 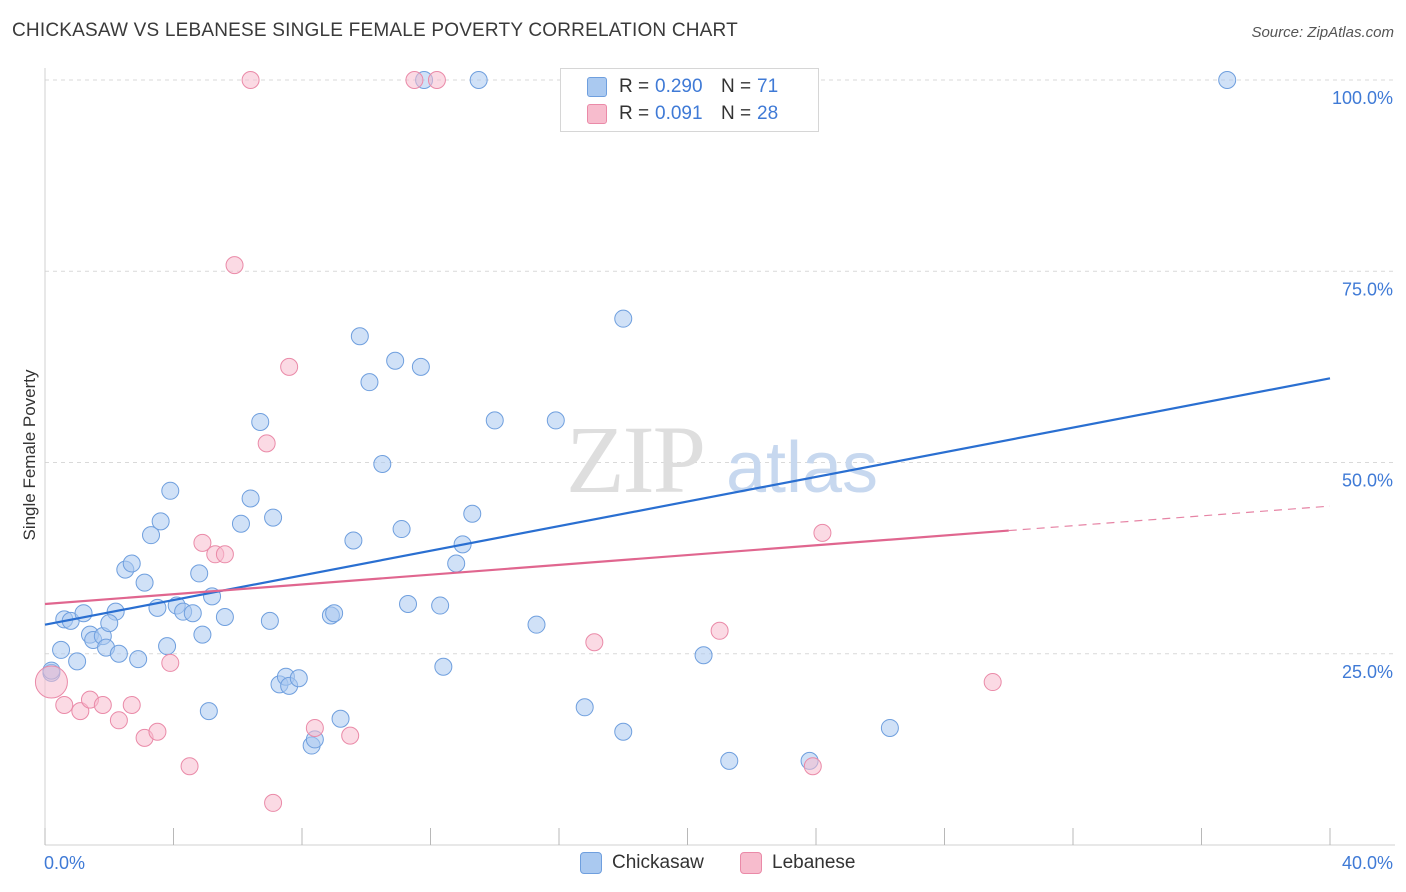 What do you see at coordinates (64, 863) in the screenshot?
I see `x-tick-label: 0.0%` at bounding box center [64, 863].